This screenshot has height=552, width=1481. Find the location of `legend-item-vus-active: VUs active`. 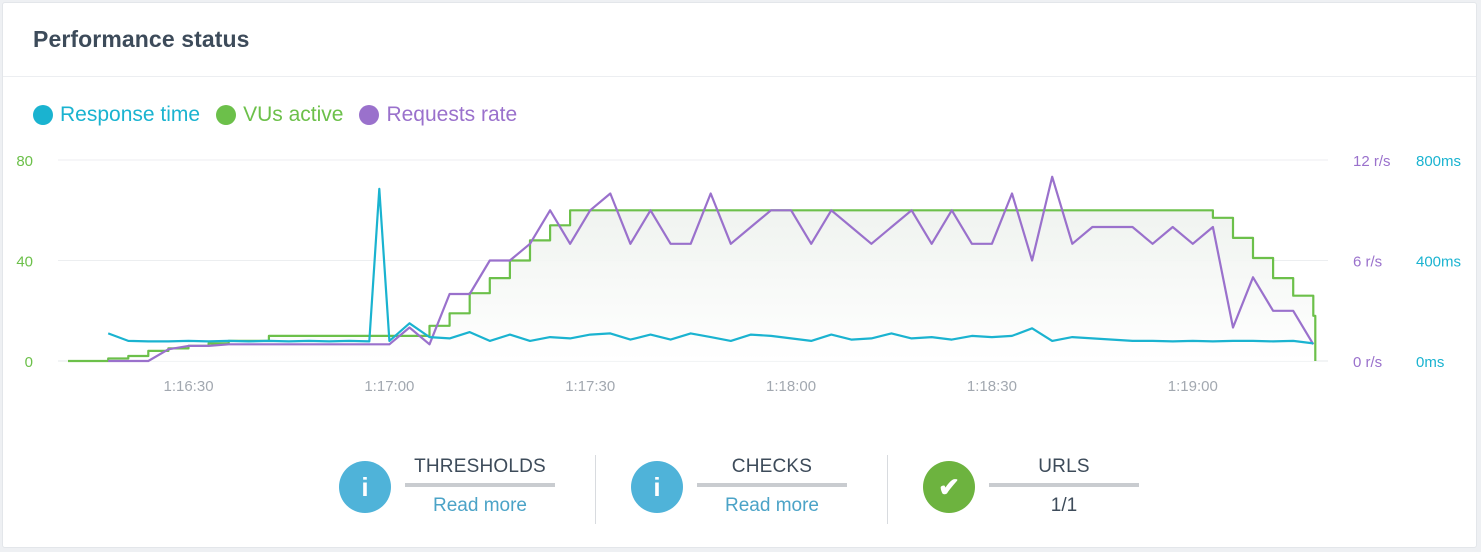

legend-item-vus-active: VUs active is located at coordinates (279, 115).